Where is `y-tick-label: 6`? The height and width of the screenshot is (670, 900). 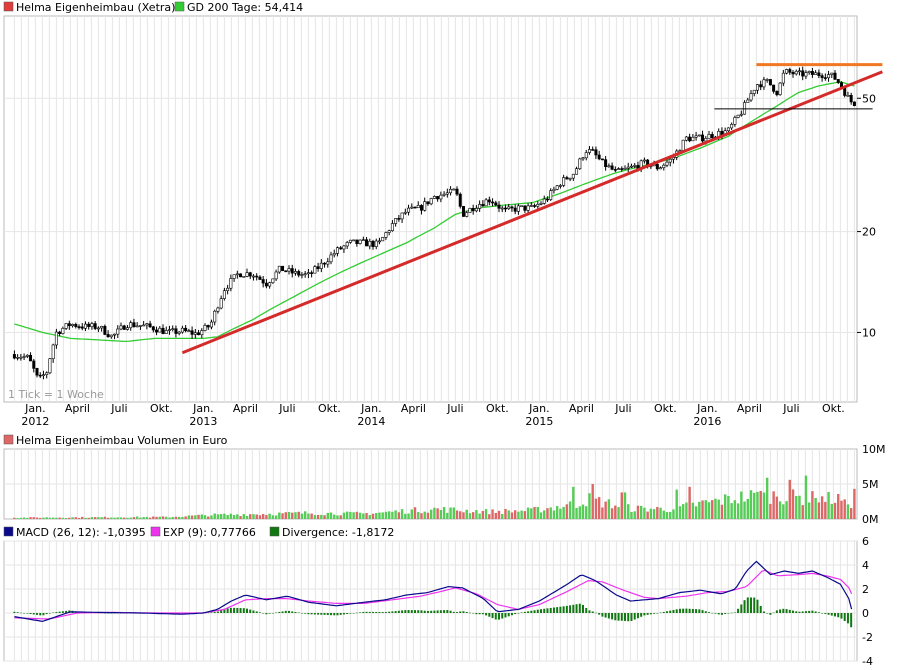
y-tick-label: 6 is located at coordinates (865, 541).